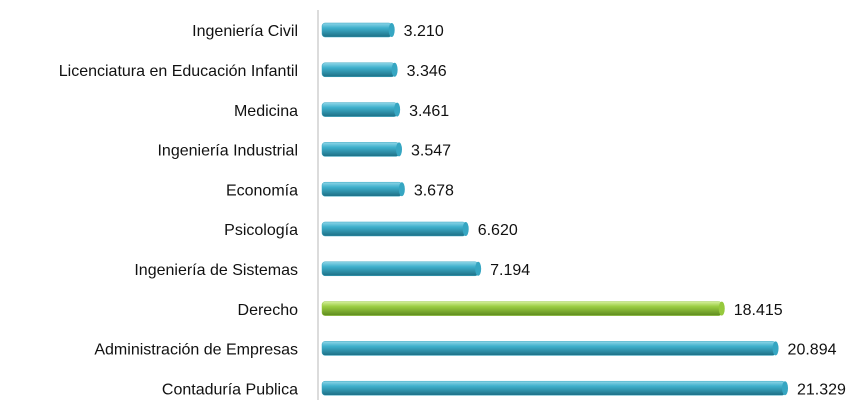 The image size is (863, 403). Describe the element at coordinates (230, 389) in the screenshot. I see `category-label: Contaduría Publica` at that location.